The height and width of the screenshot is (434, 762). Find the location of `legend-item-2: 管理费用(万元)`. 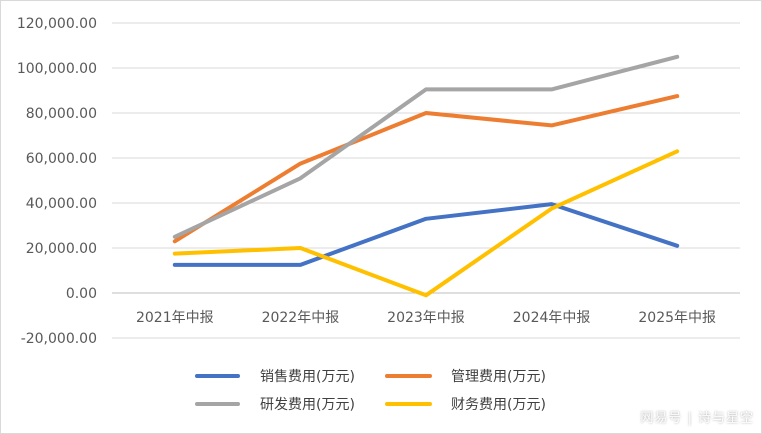

legend-item-2: 管理费用(万元) is located at coordinates (465, 377).